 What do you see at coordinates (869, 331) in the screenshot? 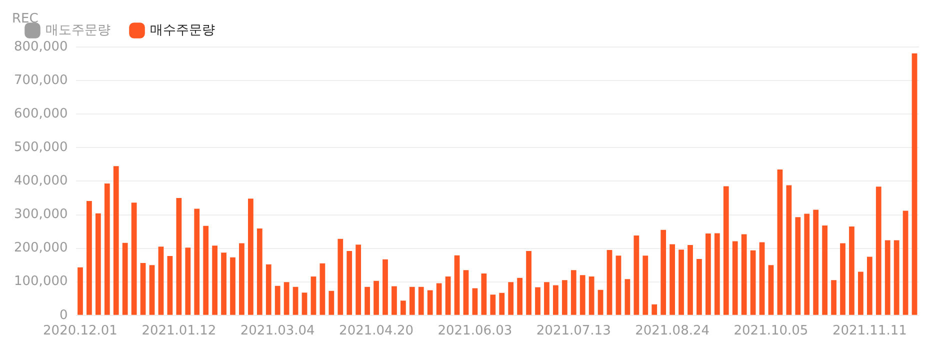
I see `x-tick-label: 2021.11.11` at bounding box center [869, 331].